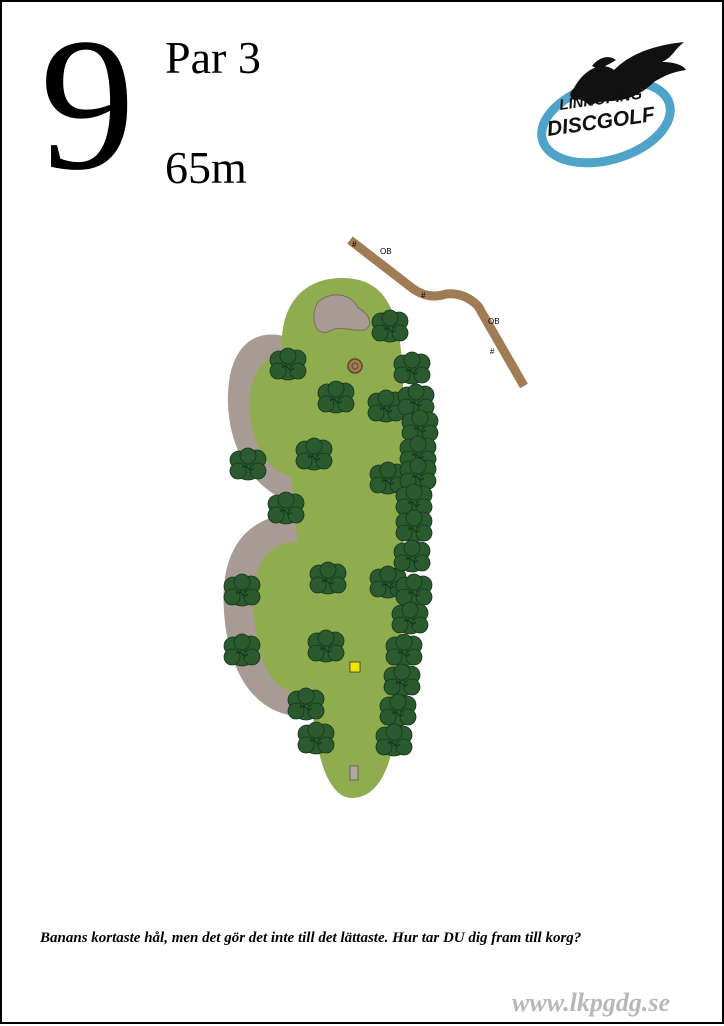 The width and height of the screenshot is (724, 1026). Describe the element at coordinates (437, 312) in the screenshot. I see `ob-line` at that location.